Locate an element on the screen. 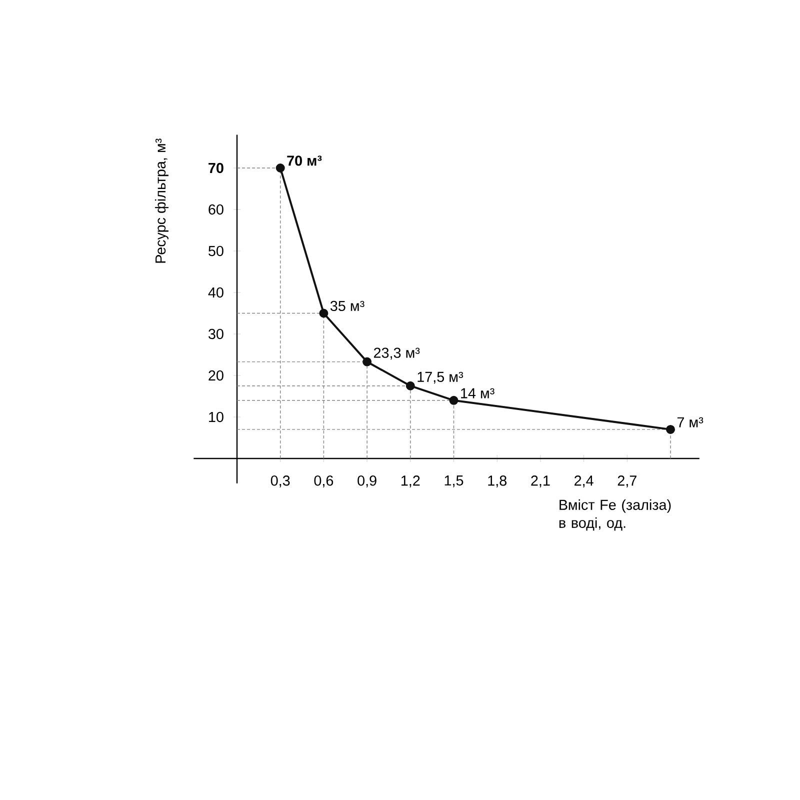 This screenshot has height=800, width=800. x-tick-label: 1,2 is located at coordinates (410, 482).